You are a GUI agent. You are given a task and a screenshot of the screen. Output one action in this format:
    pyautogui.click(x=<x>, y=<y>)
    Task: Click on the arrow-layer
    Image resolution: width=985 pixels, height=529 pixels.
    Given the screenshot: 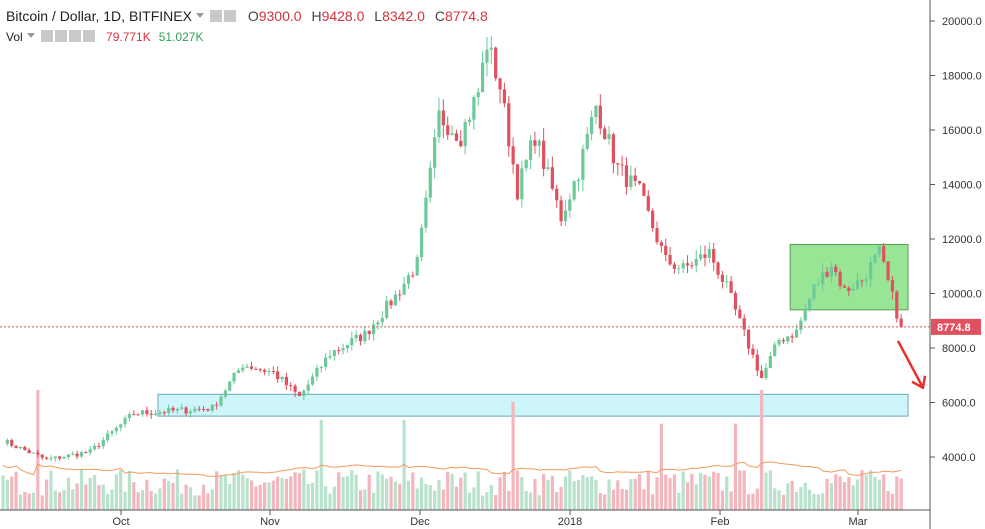 What is the action you would take?
    pyautogui.click(x=911, y=365)
    